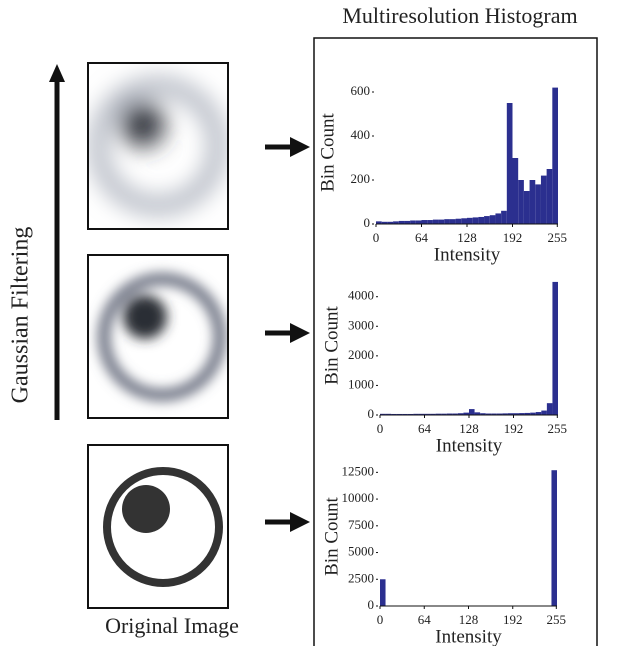  Describe the element at coordinates (358, 497) in the screenshot. I see `y-tick-label: 10000` at that location.